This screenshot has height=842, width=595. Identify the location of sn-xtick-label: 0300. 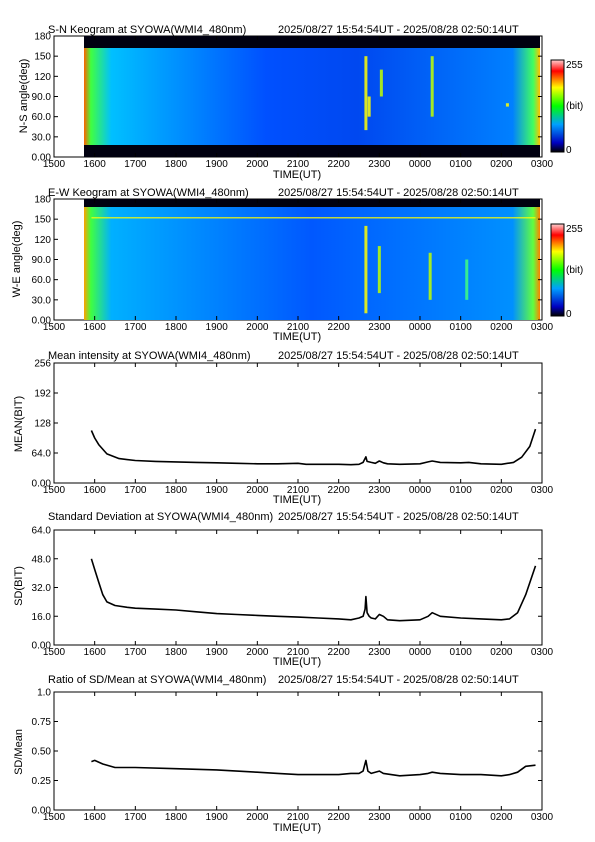
(542, 164).